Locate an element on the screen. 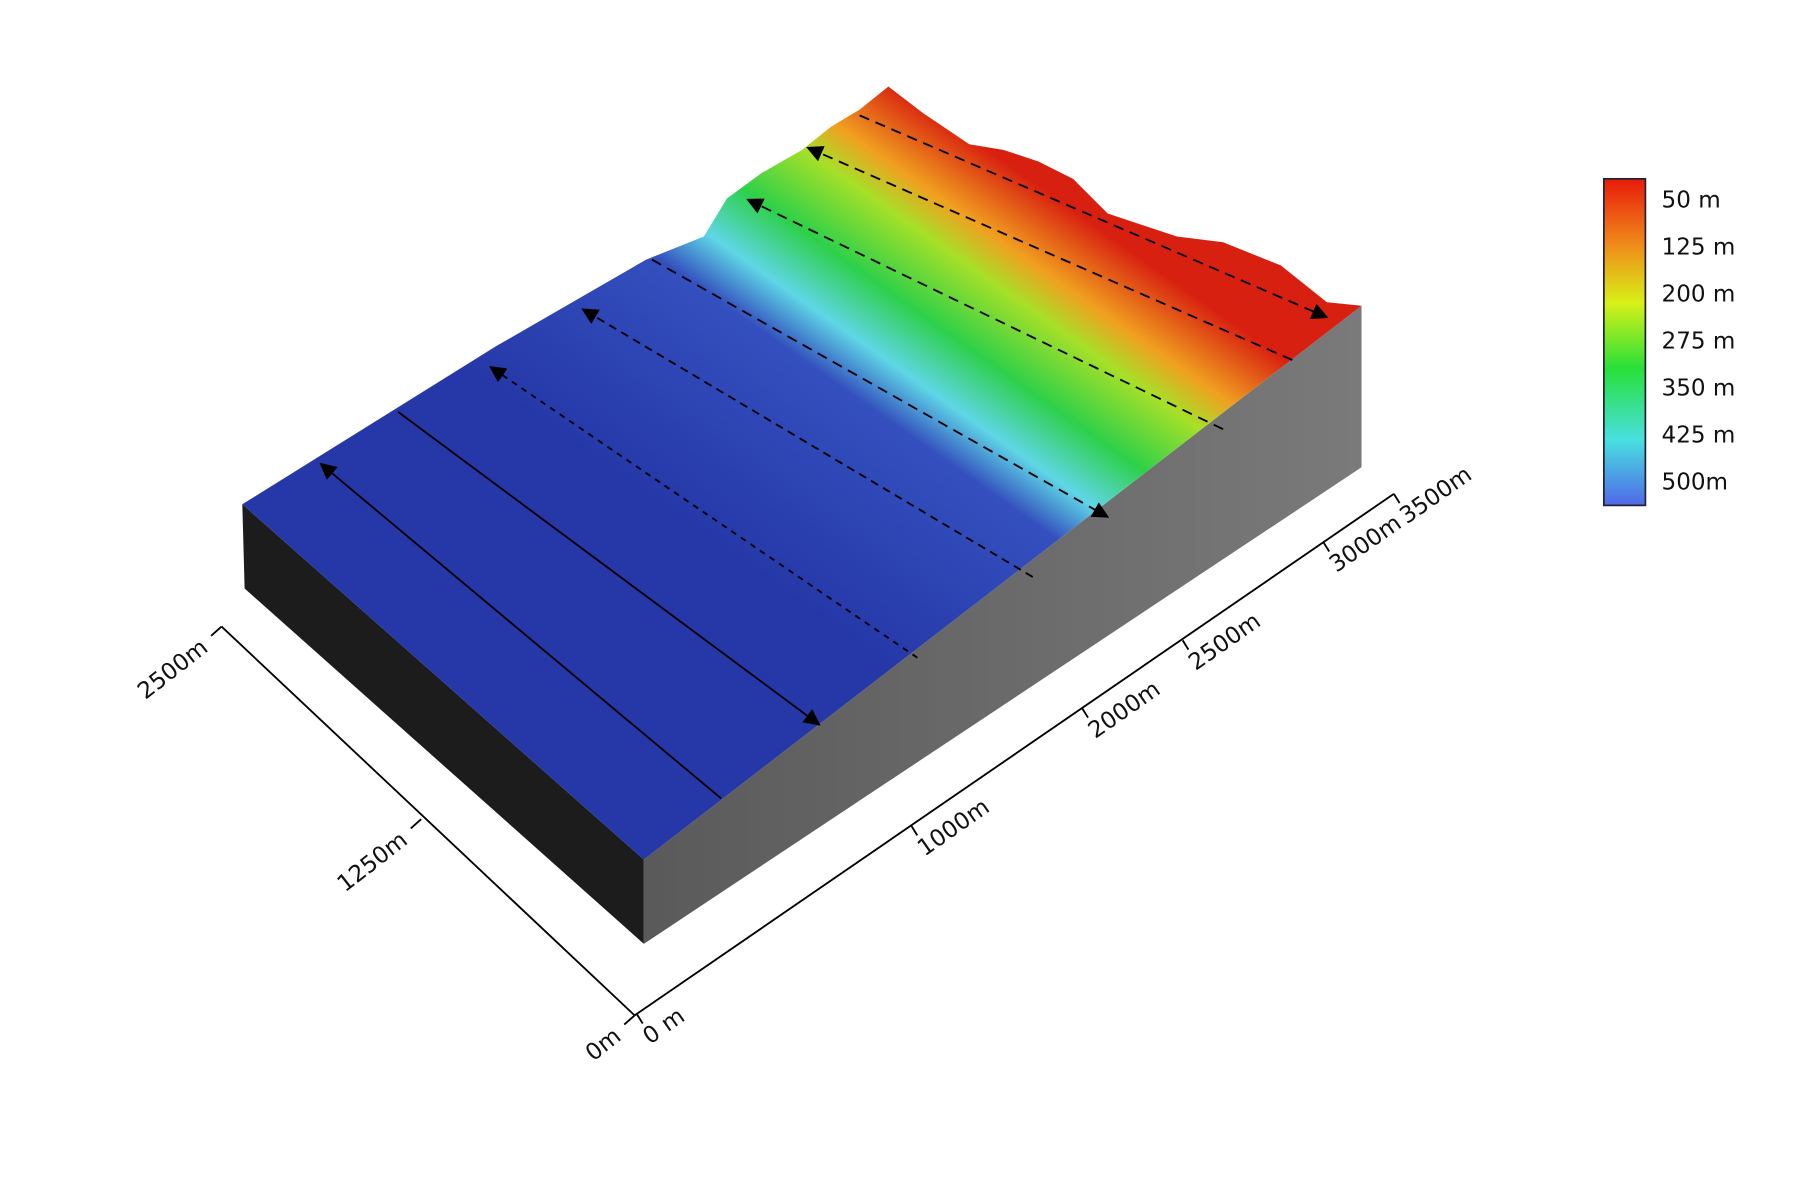  x-tick-label: 0 m is located at coordinates (663, 1026).